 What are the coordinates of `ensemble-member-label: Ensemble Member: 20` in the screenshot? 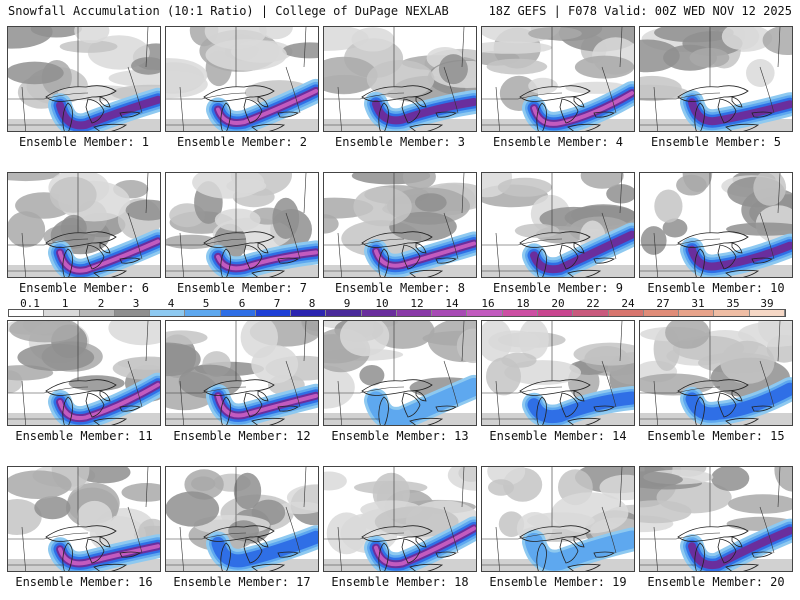 It's located at (716, 582).